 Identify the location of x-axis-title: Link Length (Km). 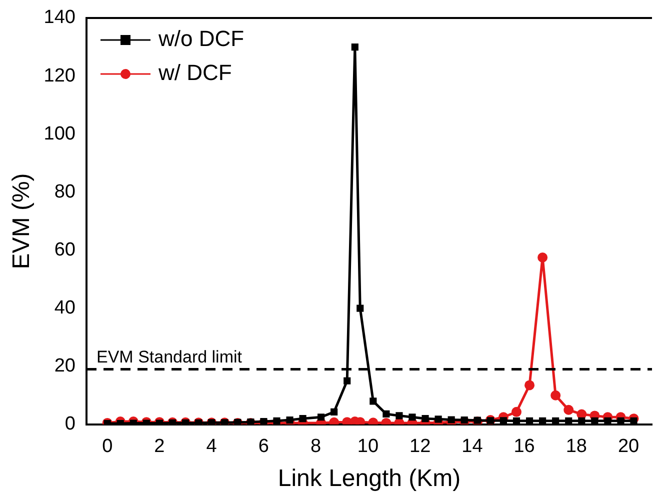
(369, 478).